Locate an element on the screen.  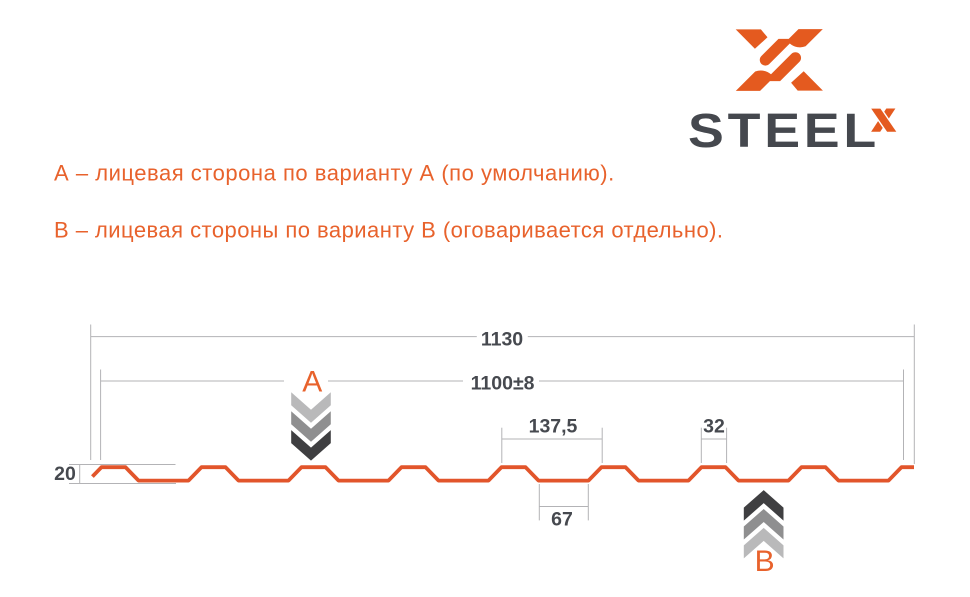
svg-text: 1130 is located at coordinates (502, 340).